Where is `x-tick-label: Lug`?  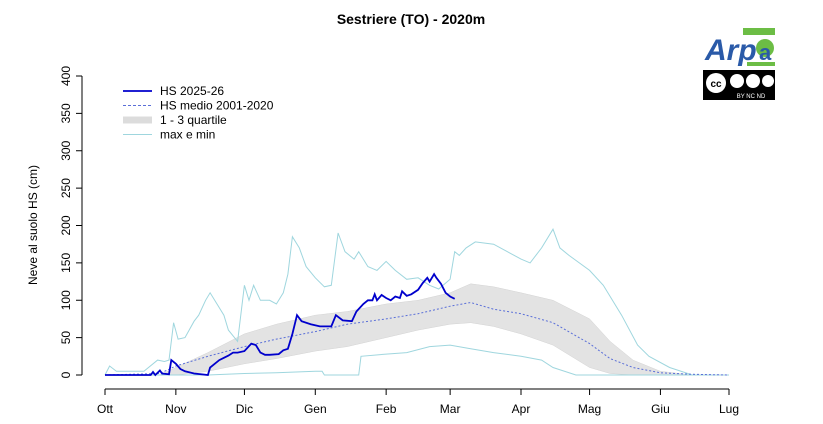 x-tick-label: Lug is located at coordinates (729, 409).